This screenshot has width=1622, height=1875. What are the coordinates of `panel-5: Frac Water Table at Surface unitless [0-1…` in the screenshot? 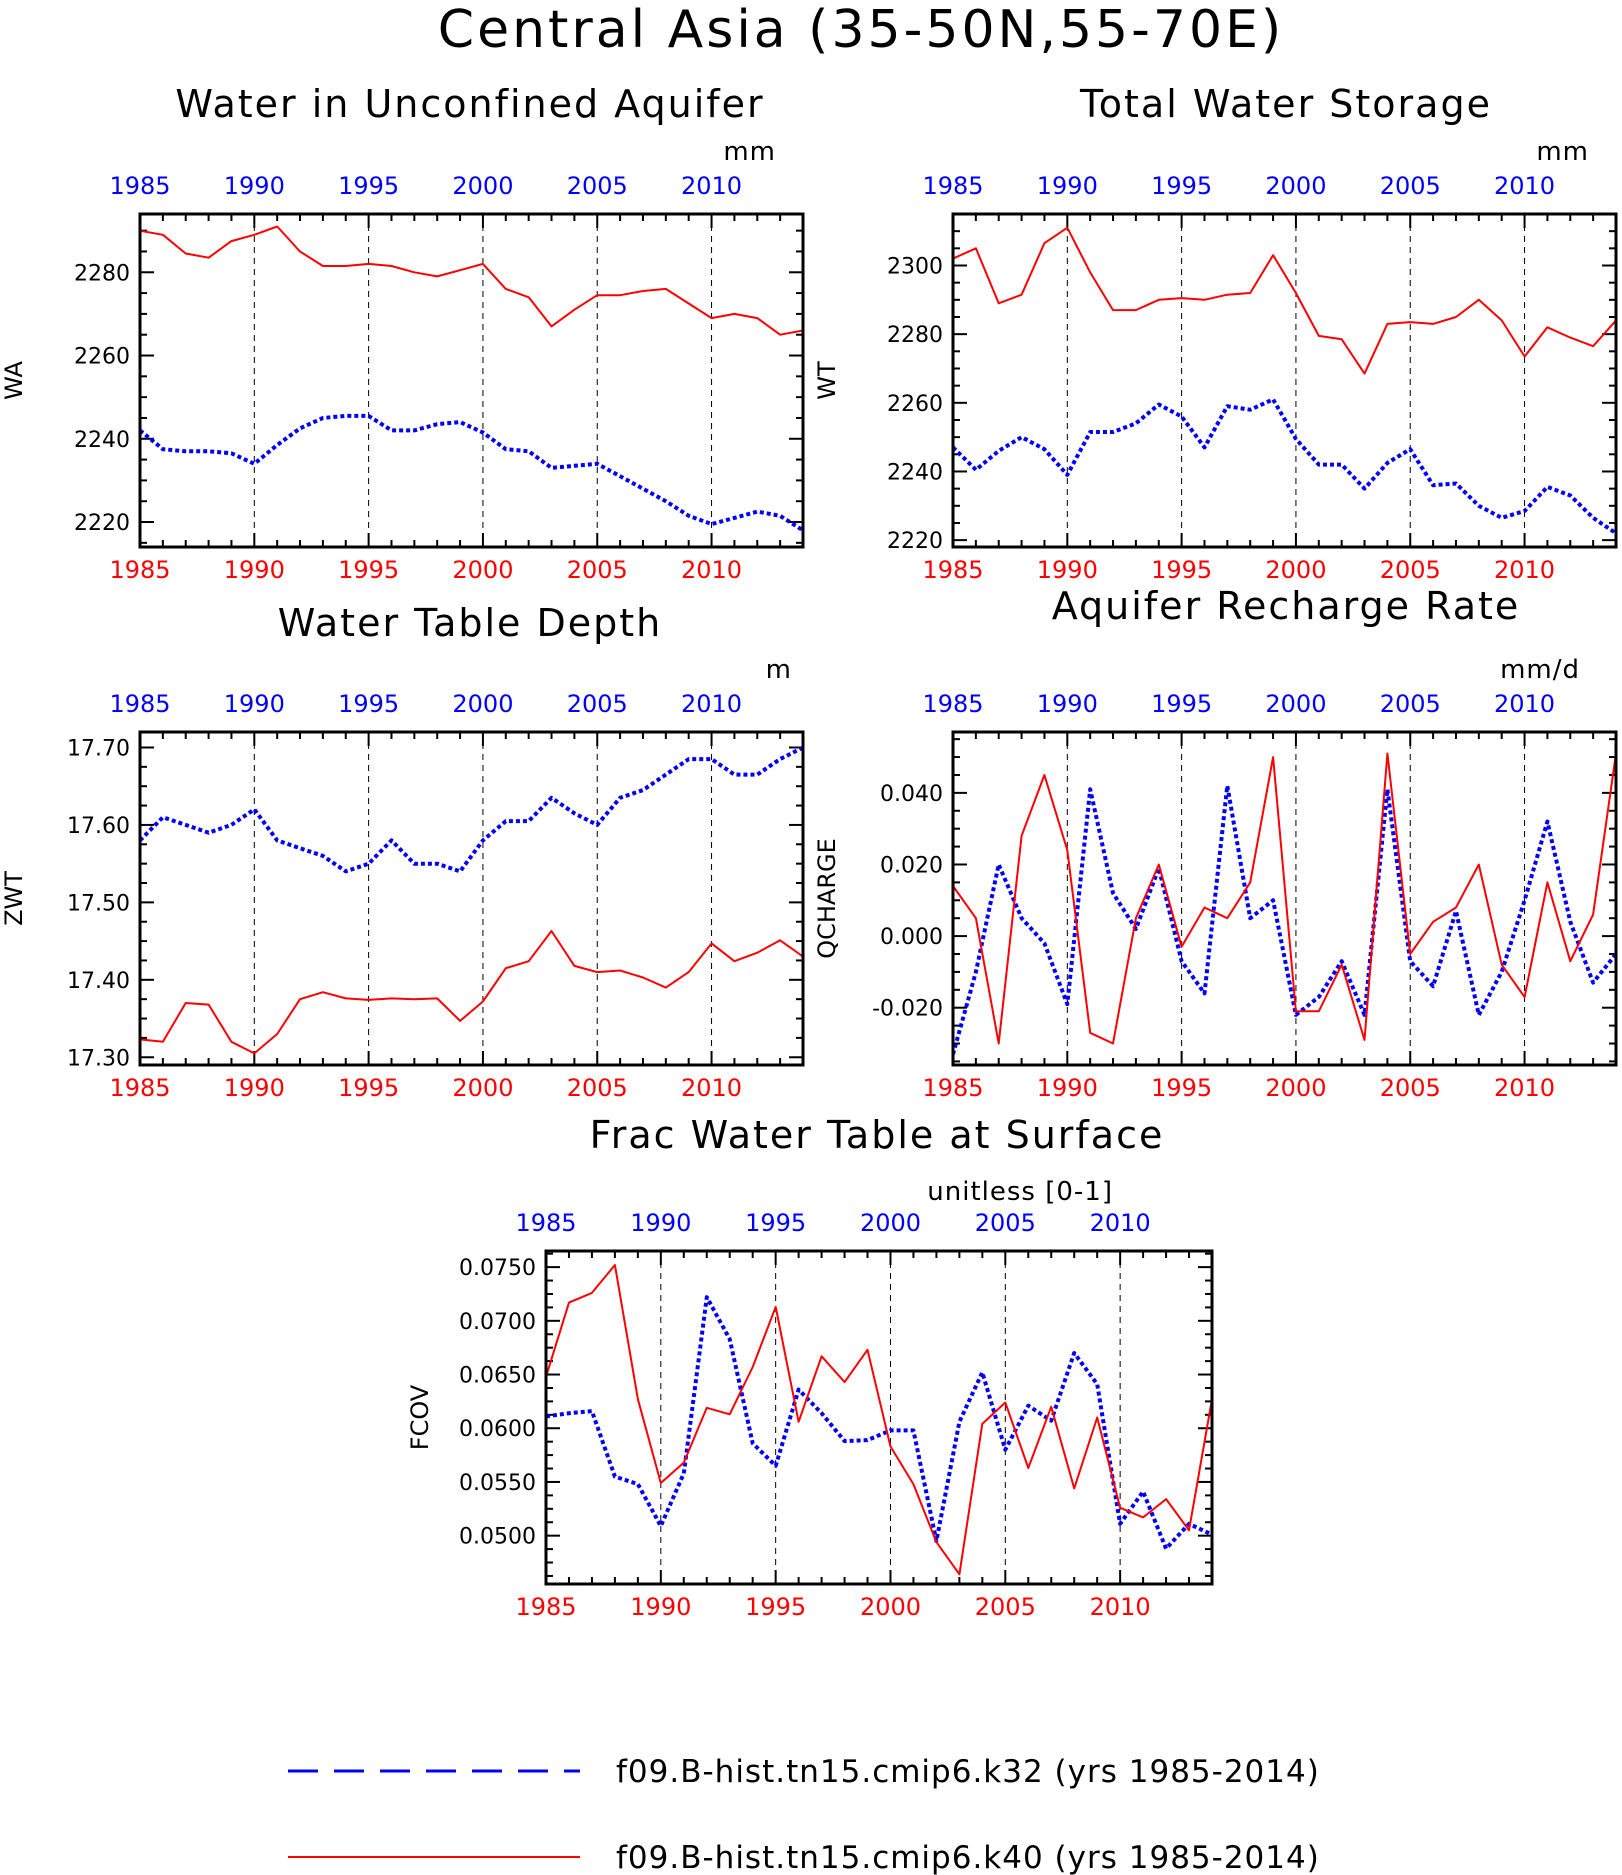 It's located at (810, 1367).